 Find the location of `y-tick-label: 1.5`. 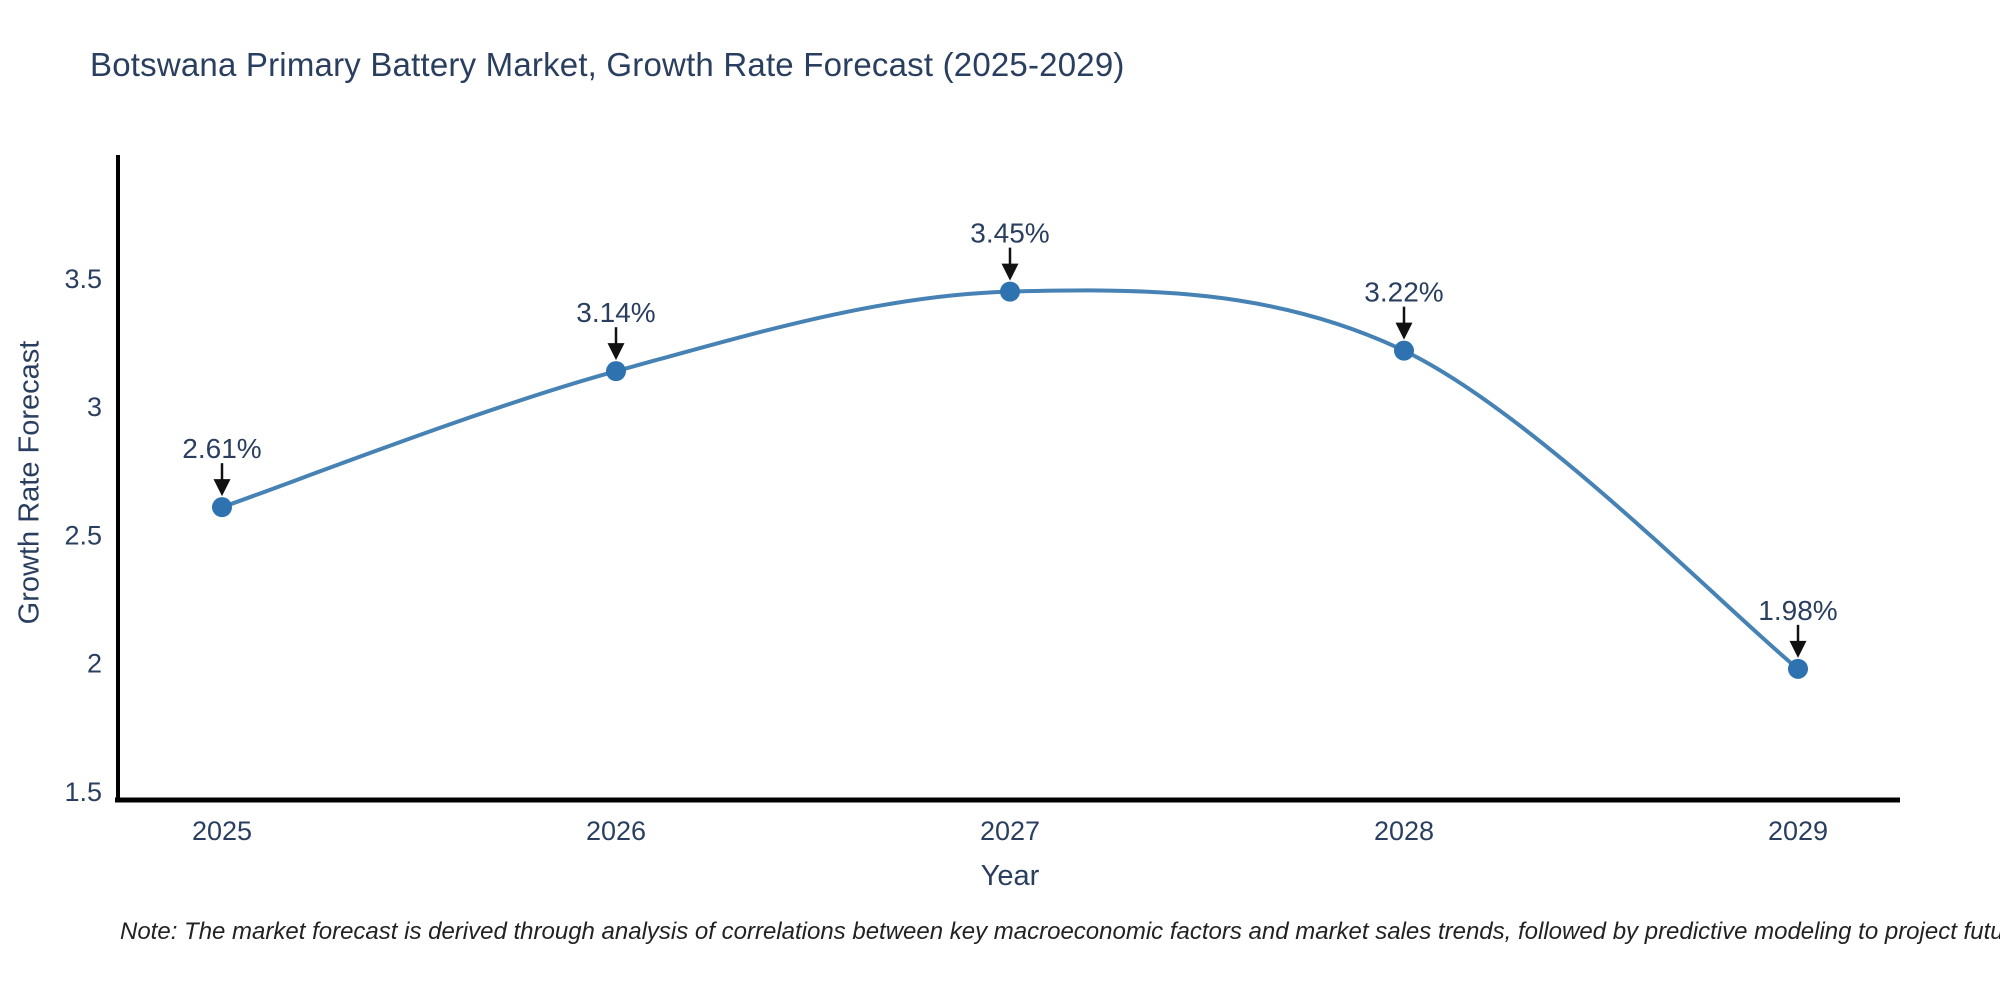

y-tick-label: 1.5 is located at coordinates (83, 792).